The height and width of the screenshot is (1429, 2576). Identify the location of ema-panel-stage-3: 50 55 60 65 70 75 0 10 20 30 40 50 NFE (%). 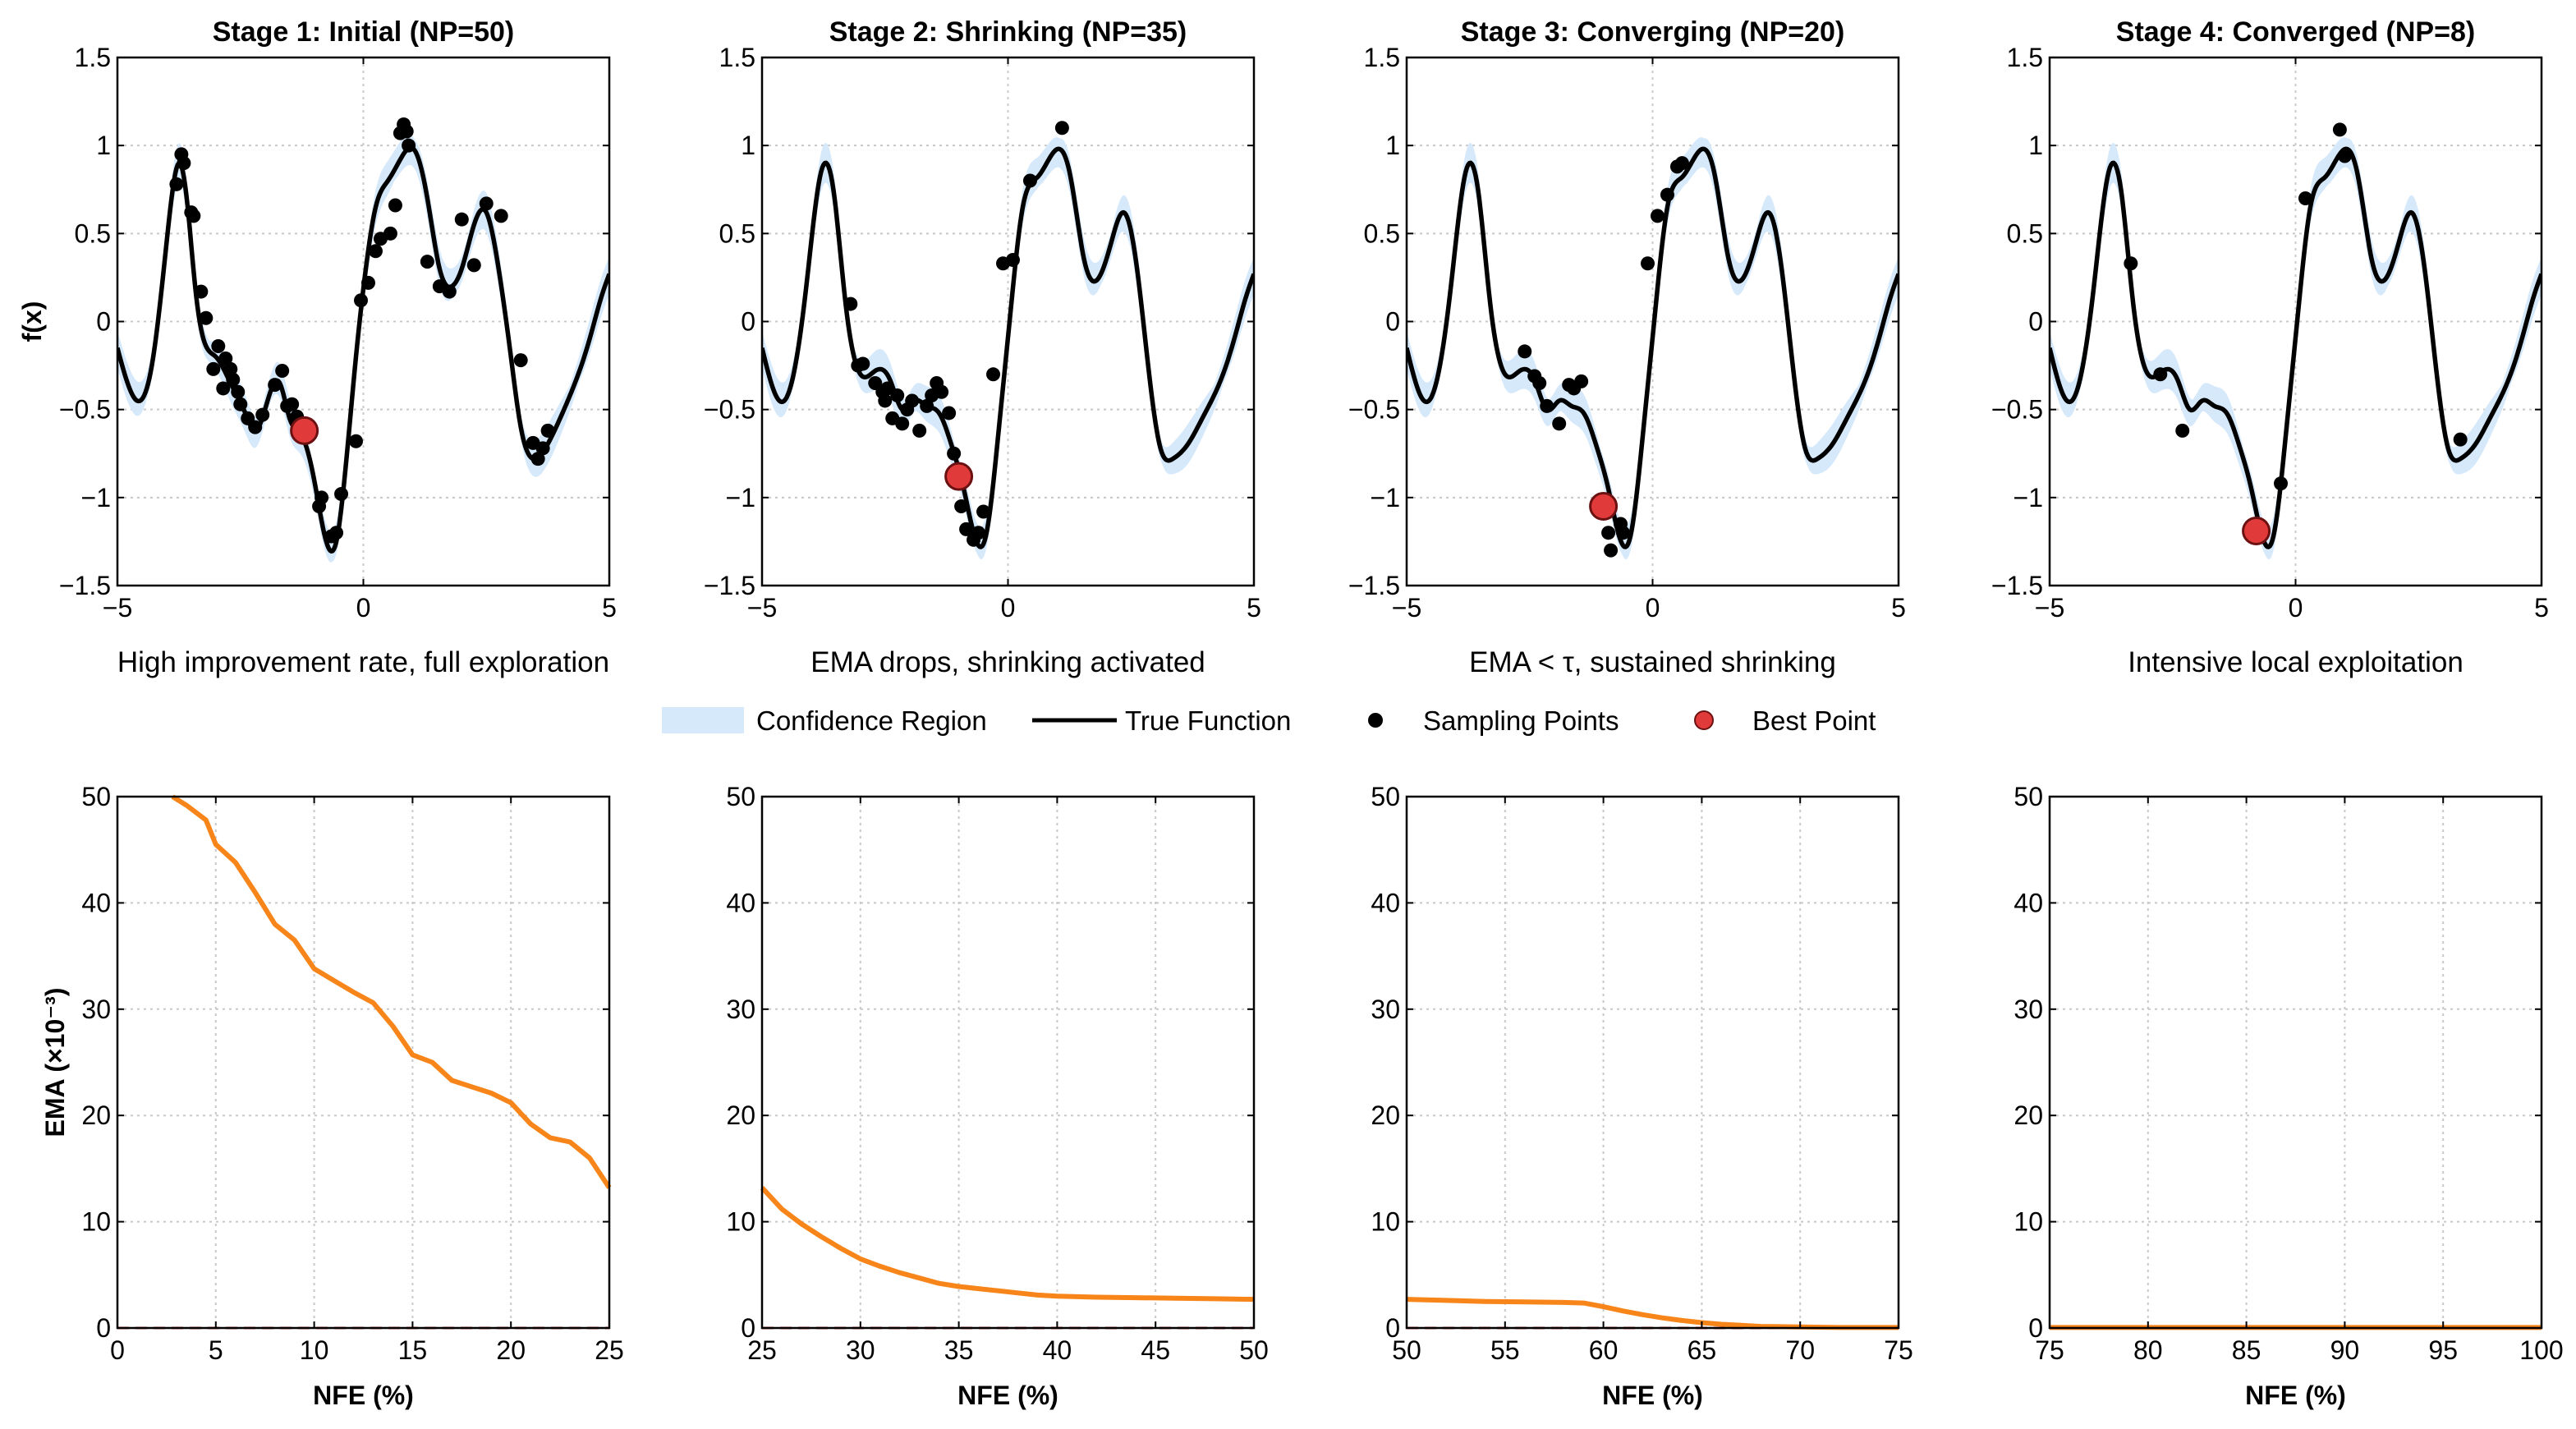
(1641, 1096).